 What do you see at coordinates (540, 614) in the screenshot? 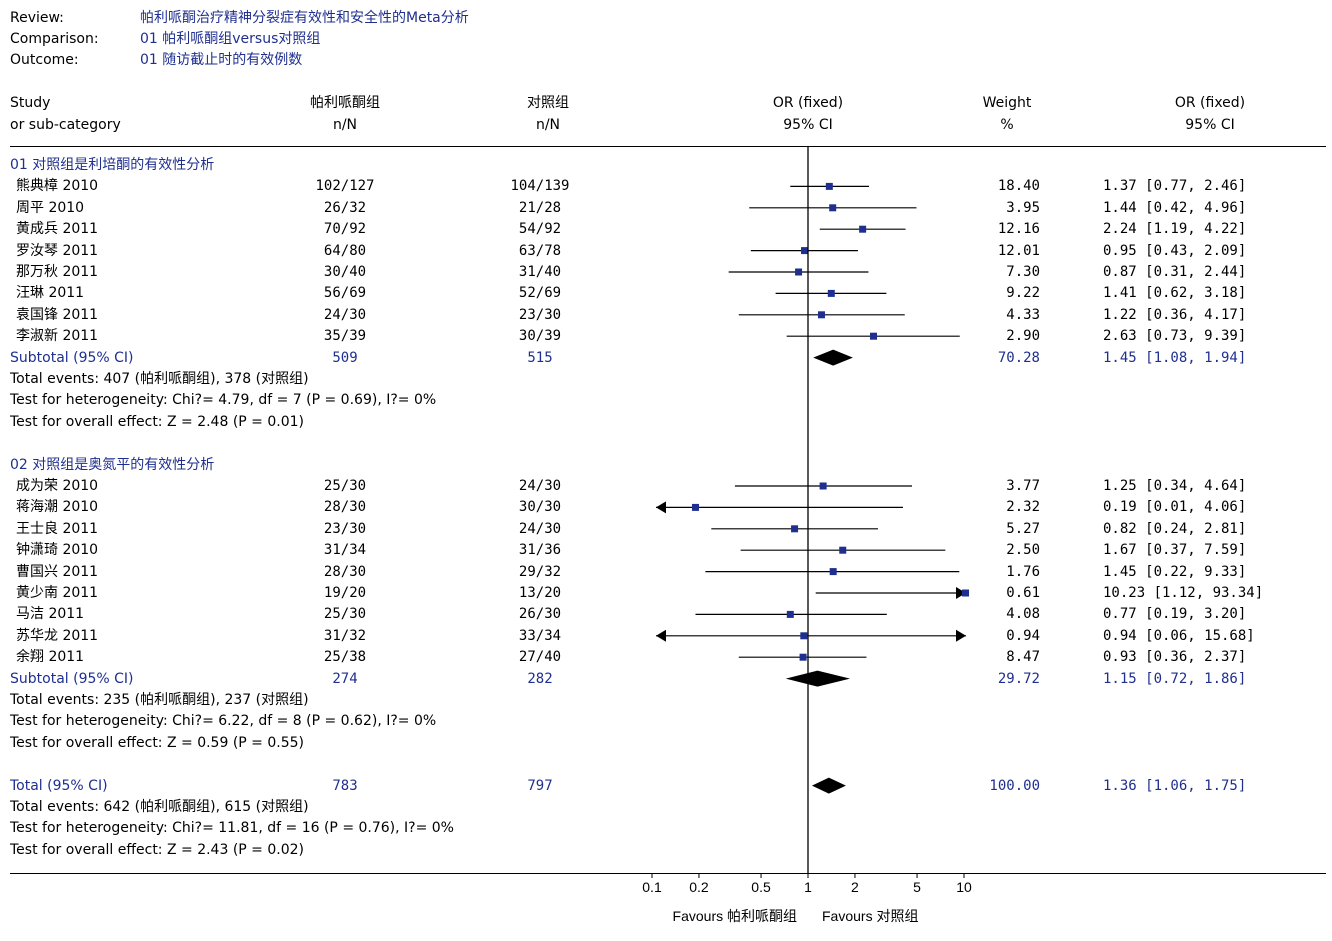
I see `group2-count: 26/30` at bounding box center [540, 614].